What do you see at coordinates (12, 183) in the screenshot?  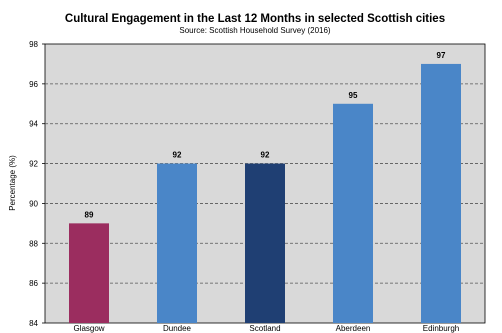 I see `y-axis-label: Percentage (%)` at bounding box center [12, 183].